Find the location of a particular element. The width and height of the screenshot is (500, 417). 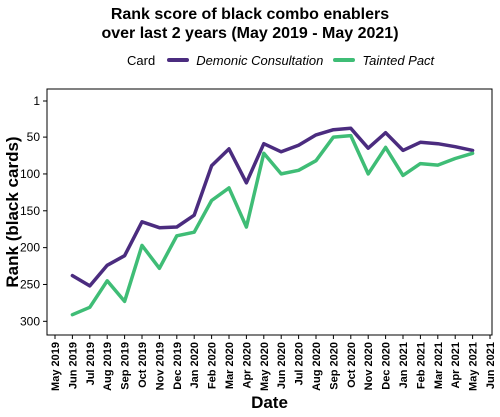

x-axis-title: Date is located at coordinates (269, 402).